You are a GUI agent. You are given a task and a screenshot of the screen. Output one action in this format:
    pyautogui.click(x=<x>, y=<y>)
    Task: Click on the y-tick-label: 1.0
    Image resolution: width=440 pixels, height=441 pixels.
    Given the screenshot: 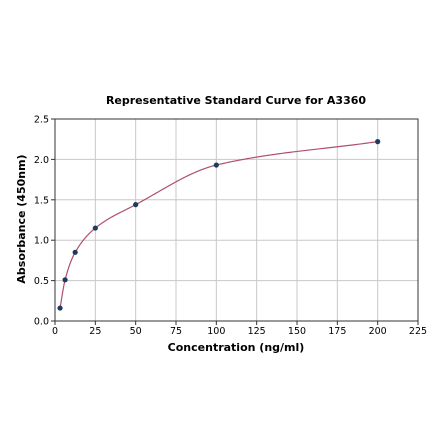 What is the action you would take?
    pyautogui.click(x=41, y=241)
    